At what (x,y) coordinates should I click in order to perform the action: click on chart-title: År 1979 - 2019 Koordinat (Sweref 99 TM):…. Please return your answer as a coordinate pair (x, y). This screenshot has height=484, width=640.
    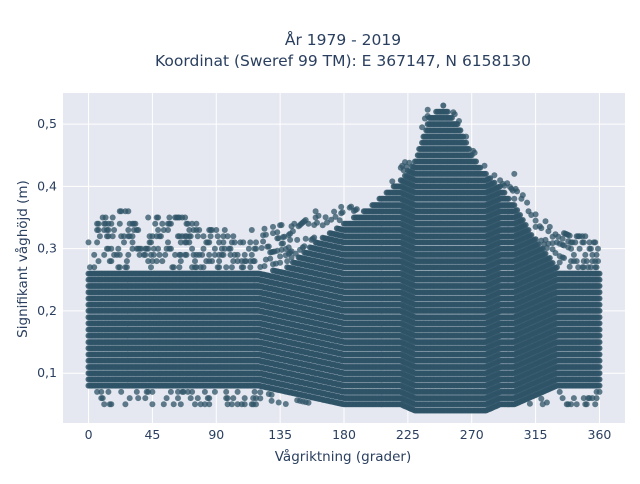
    Looking at the image, I should click on (343, 50).